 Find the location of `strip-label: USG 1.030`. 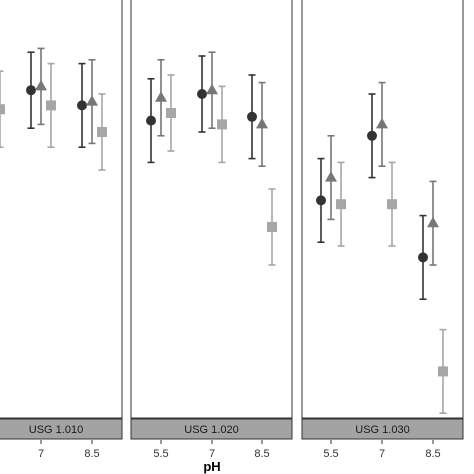

strip-label: USG 1.030 is located at coordinates (382, 430).